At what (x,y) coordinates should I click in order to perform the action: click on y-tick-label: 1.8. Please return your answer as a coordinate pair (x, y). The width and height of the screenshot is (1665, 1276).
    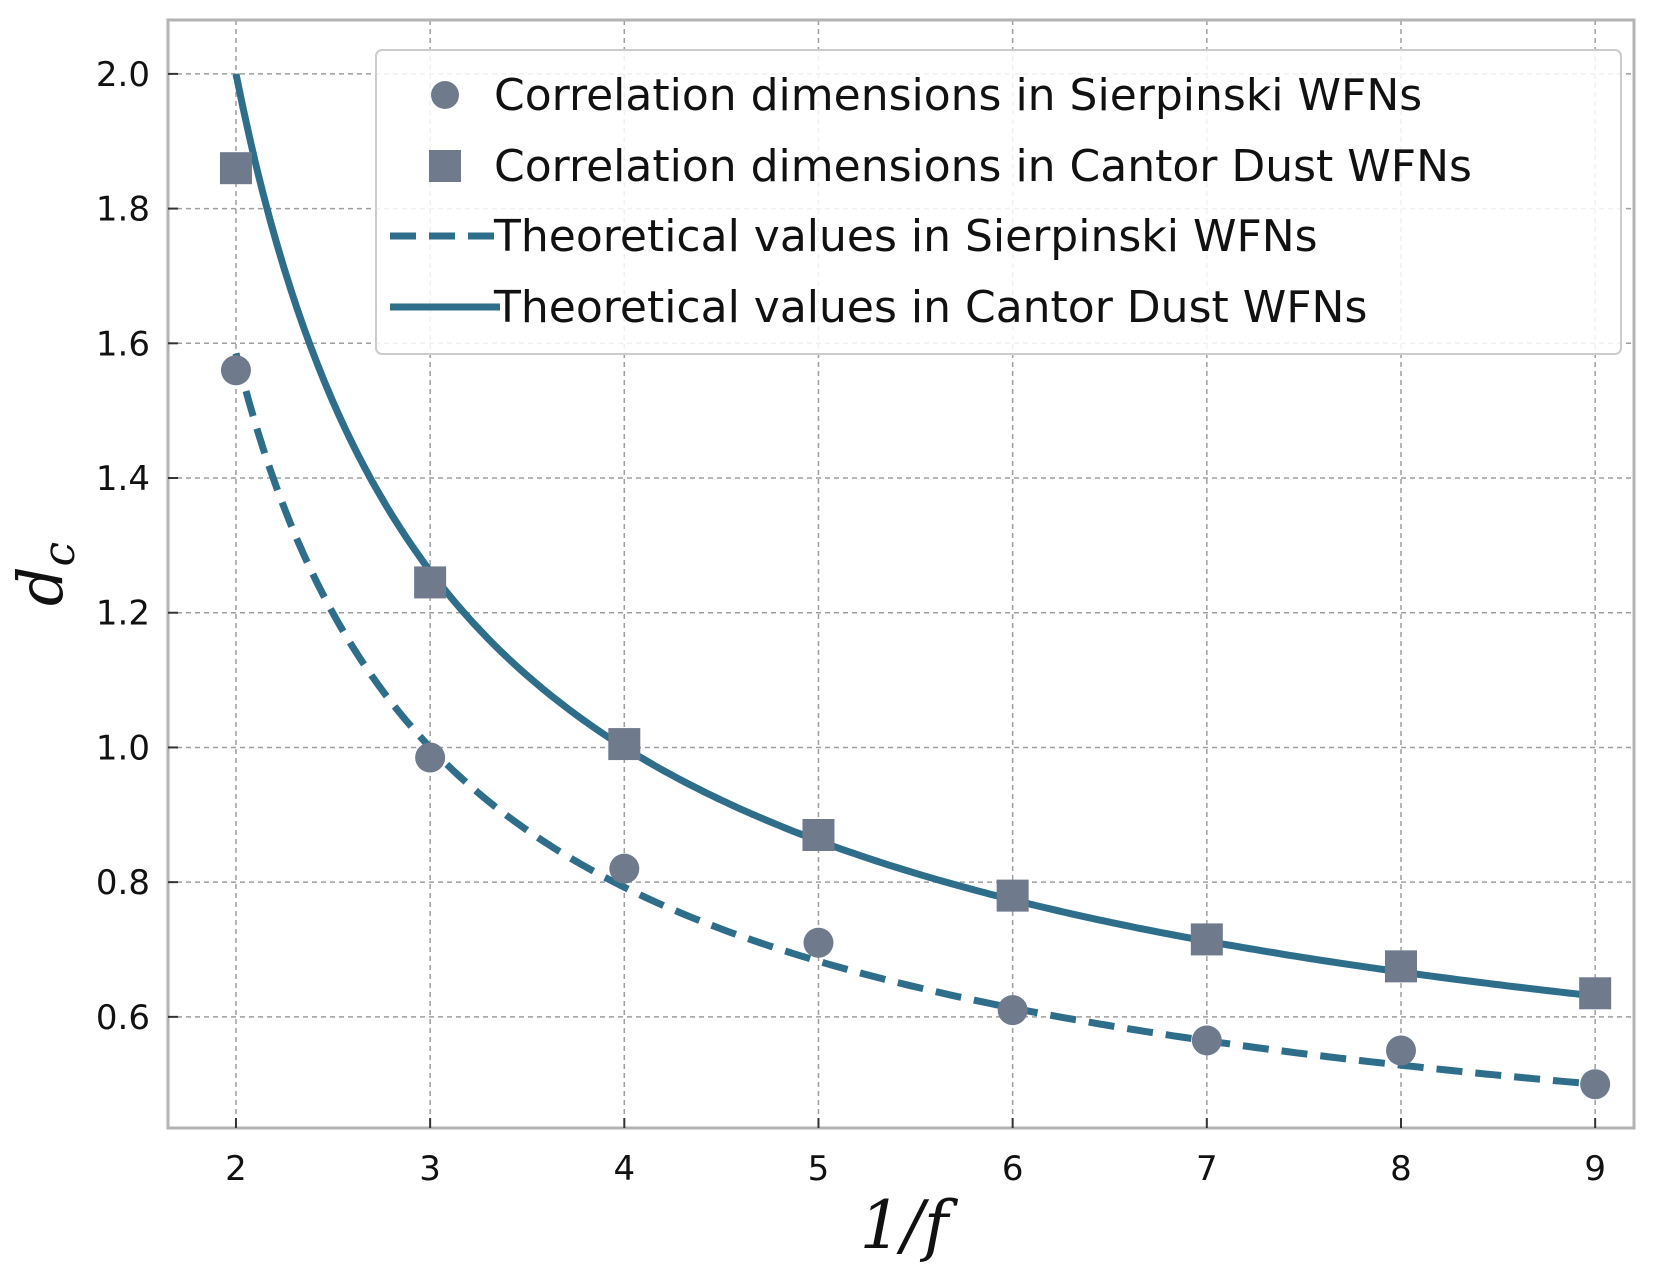
    Looking at the image, I should click on (123, 210).